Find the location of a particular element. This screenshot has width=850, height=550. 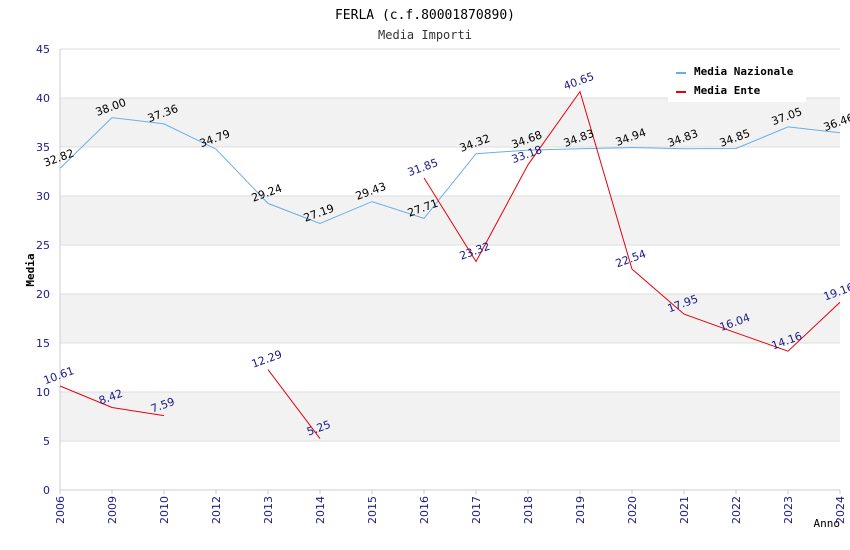

x-tick-label: 2017 is located at coordinates (476, 510).